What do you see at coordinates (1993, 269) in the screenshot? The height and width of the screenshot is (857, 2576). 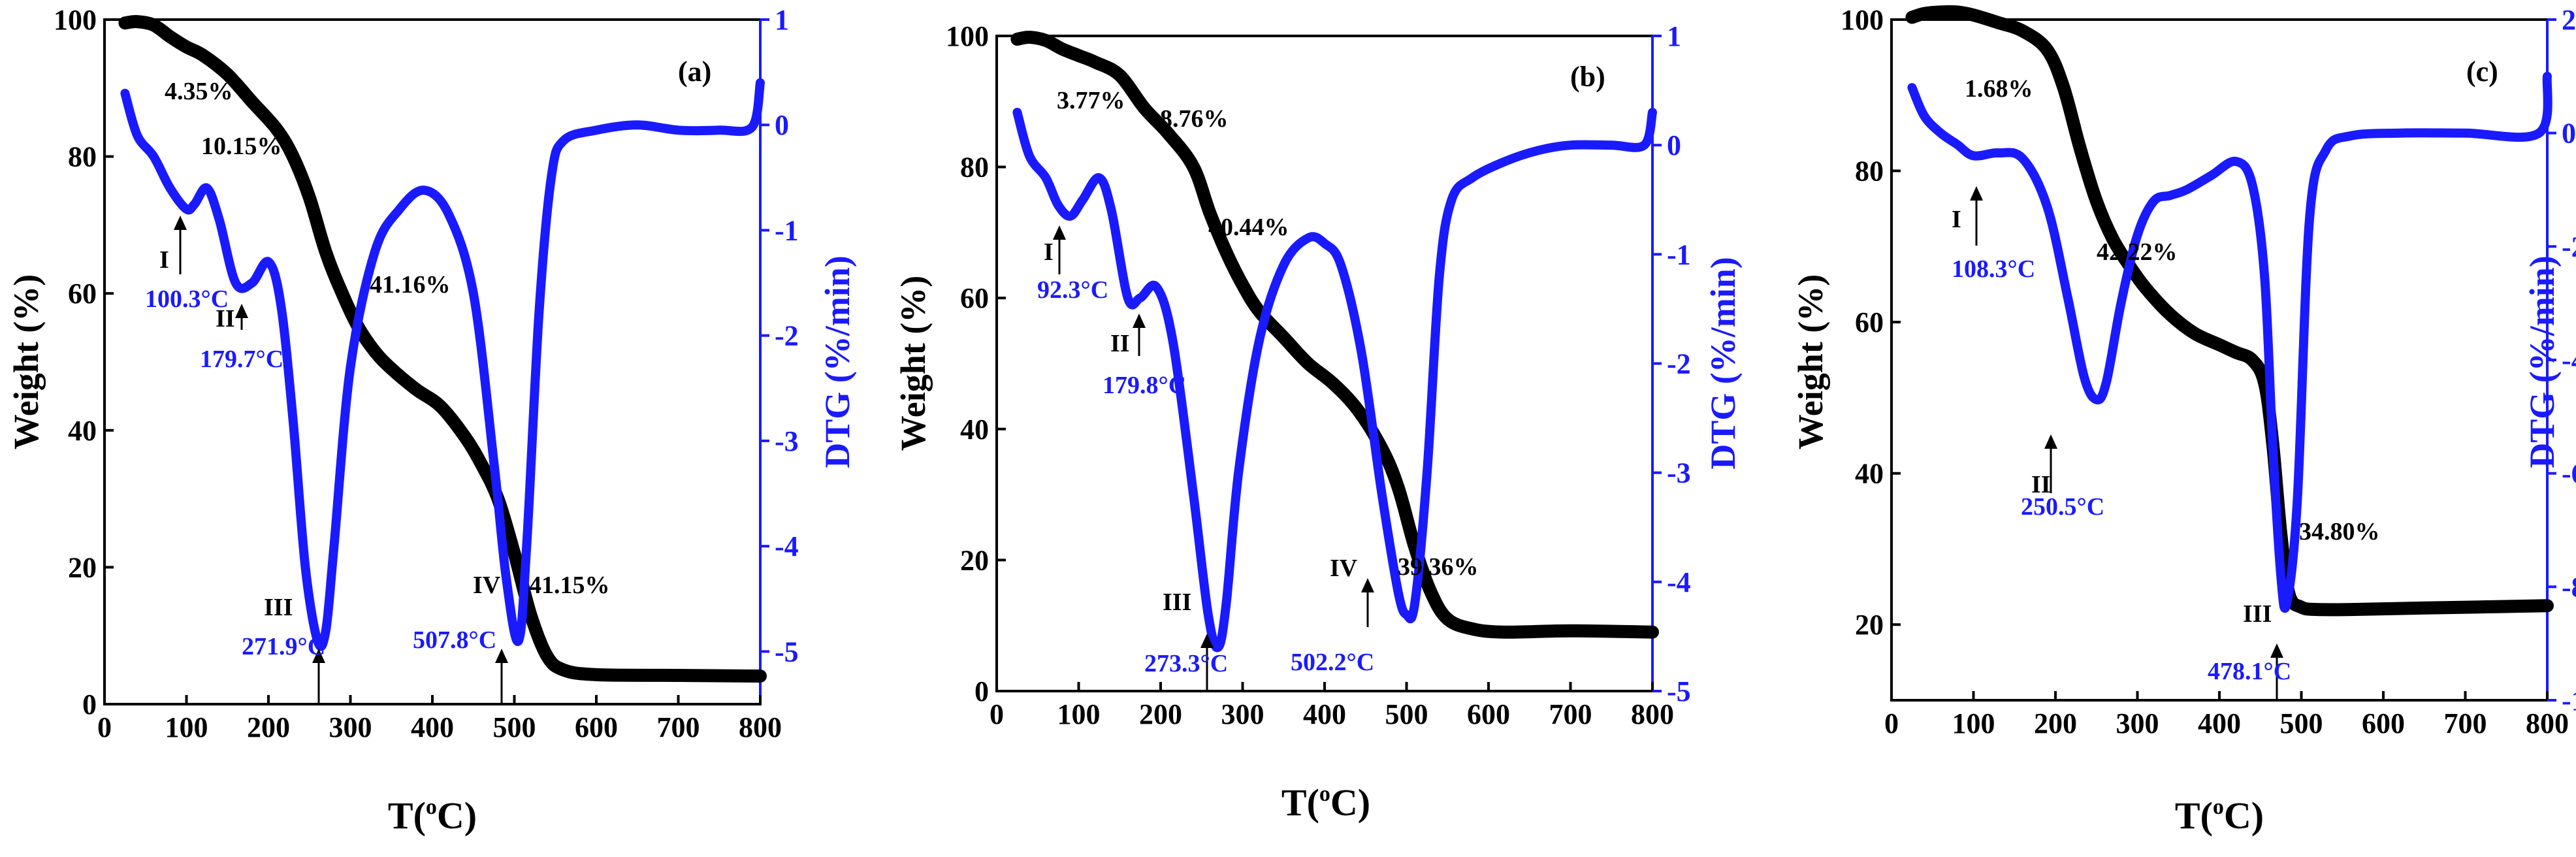 I see `panel-c-temp-i: 108.3°C` at bounding box center [1993, 269].